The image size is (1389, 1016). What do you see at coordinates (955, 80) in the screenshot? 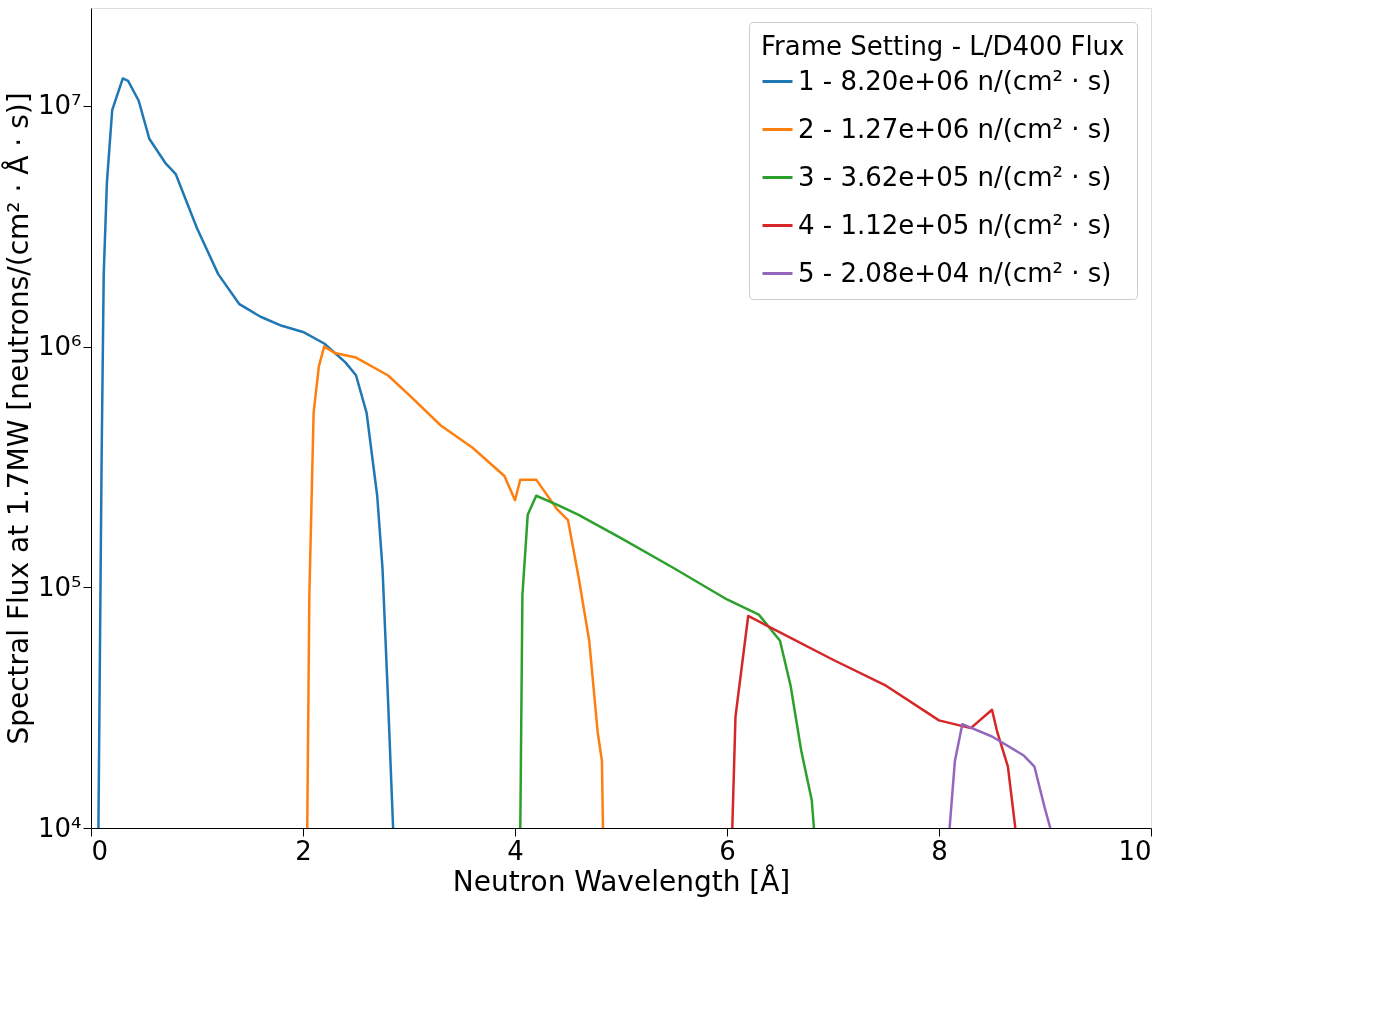
I see `legend-label: 1 - 8.20e+06 n/(cm² · s)` at bounding box center [955, 80].